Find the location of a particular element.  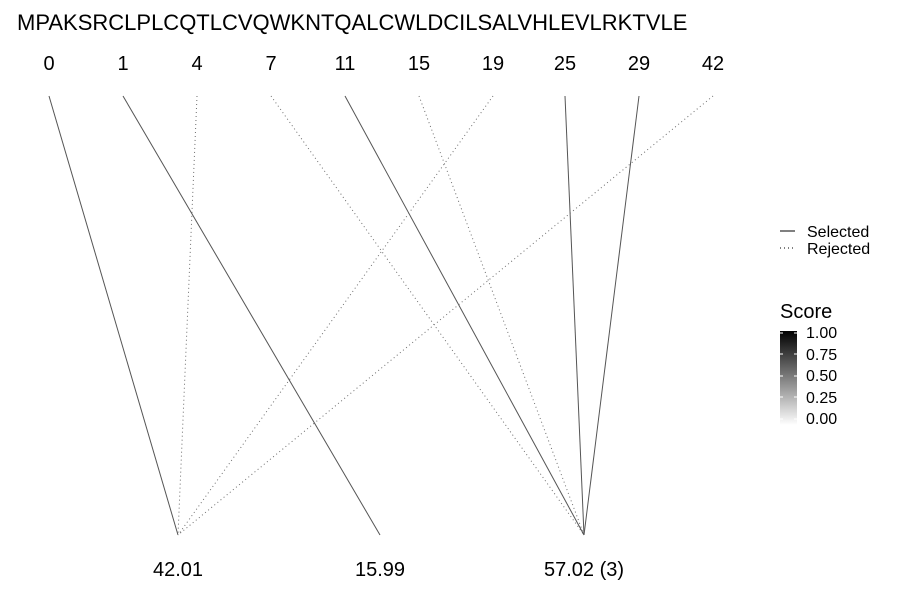

legend-rejected-label: Rejected is located at coordinates (838, 249).